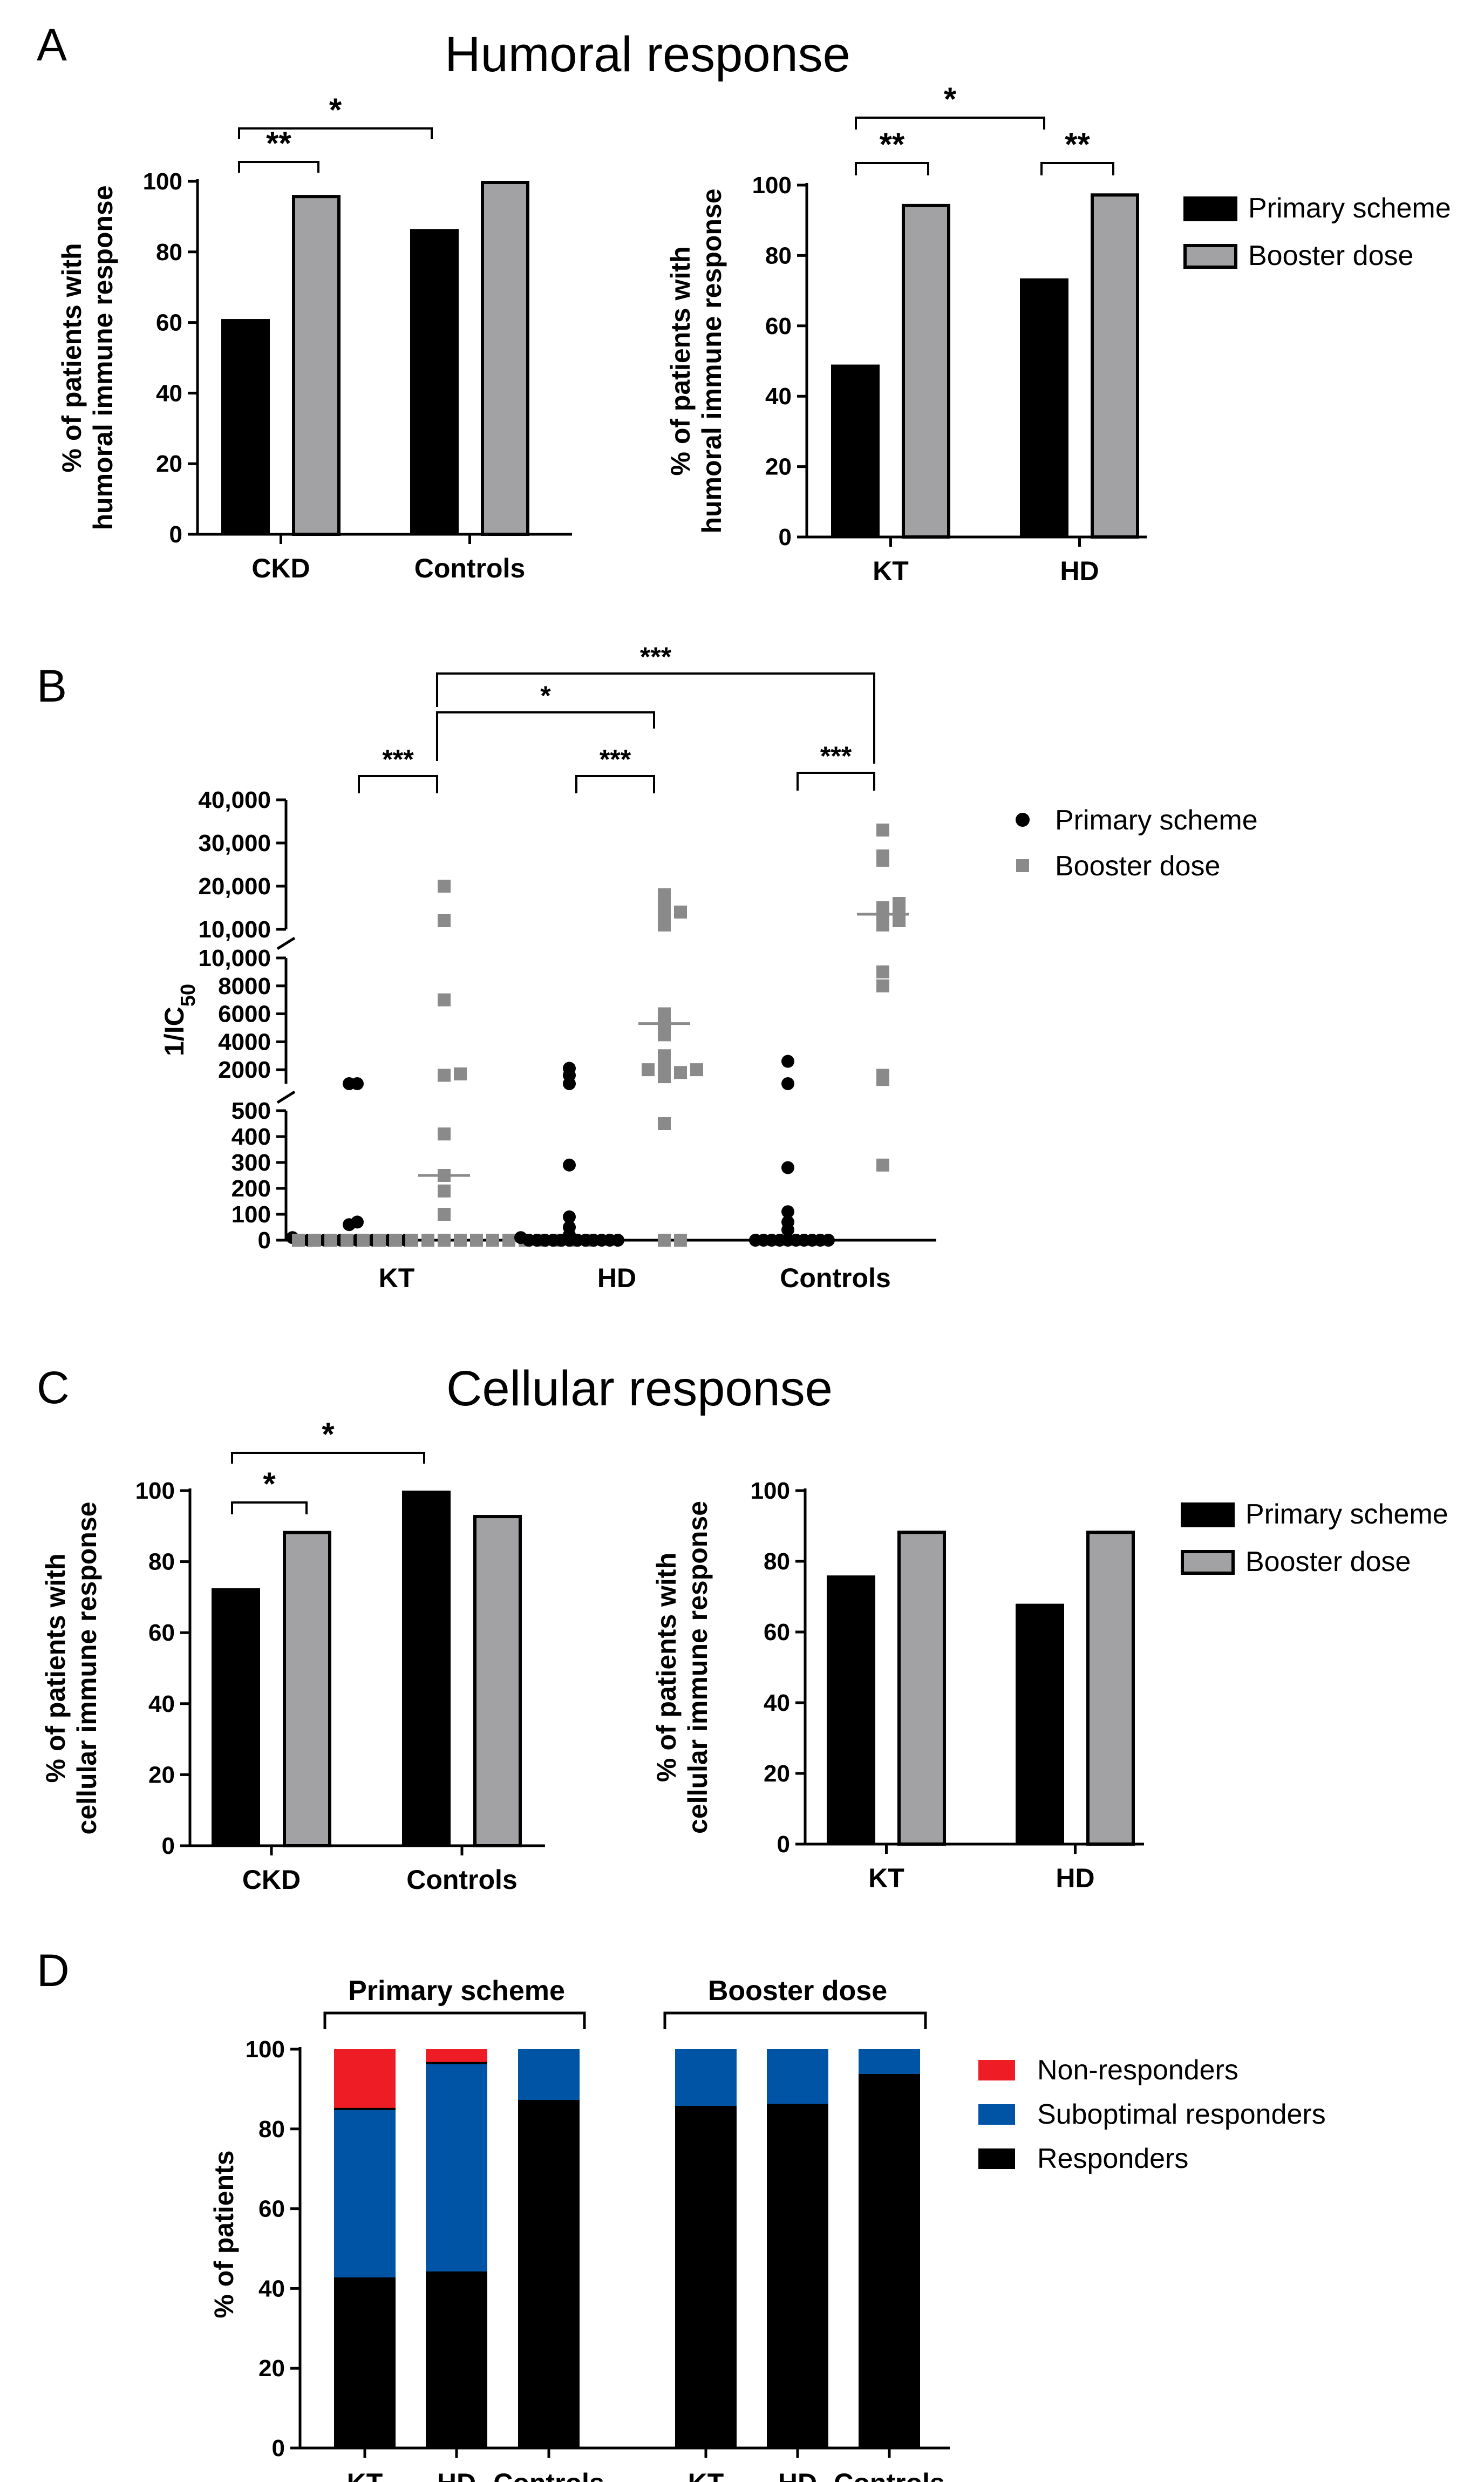  What do you see at coordinates (336, 133) in the screenshot?
I see `sig-ckd-vs-controls-bracket` at bounding box center [336, 133].